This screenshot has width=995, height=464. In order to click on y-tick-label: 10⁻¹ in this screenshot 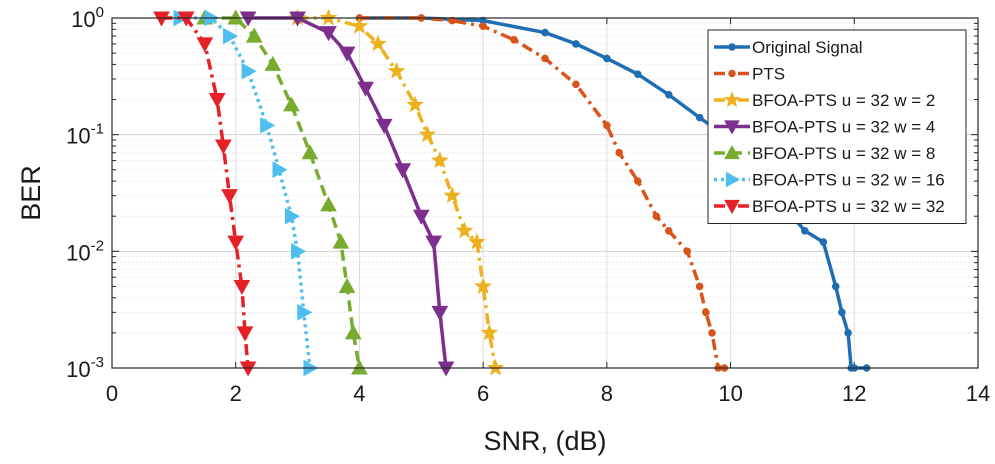, I will do `click(85, 135)`.